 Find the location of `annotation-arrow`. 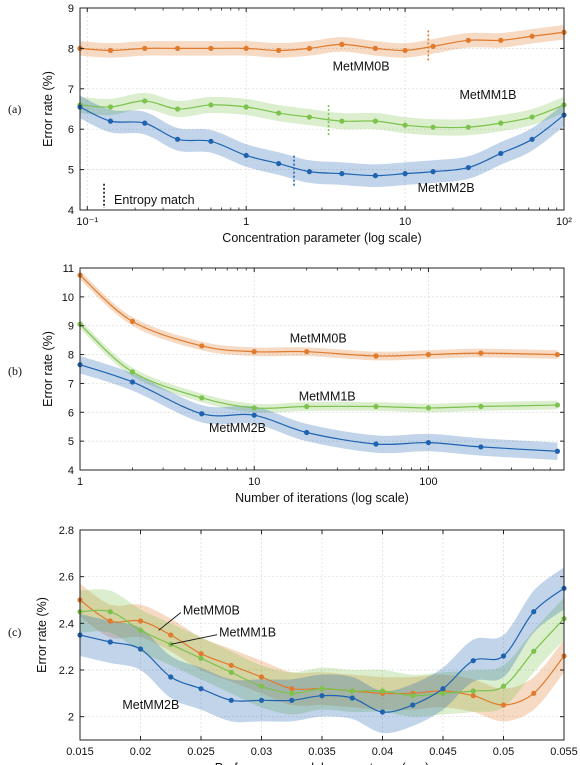

annotation-arrow is located at coordinates (170, 621).